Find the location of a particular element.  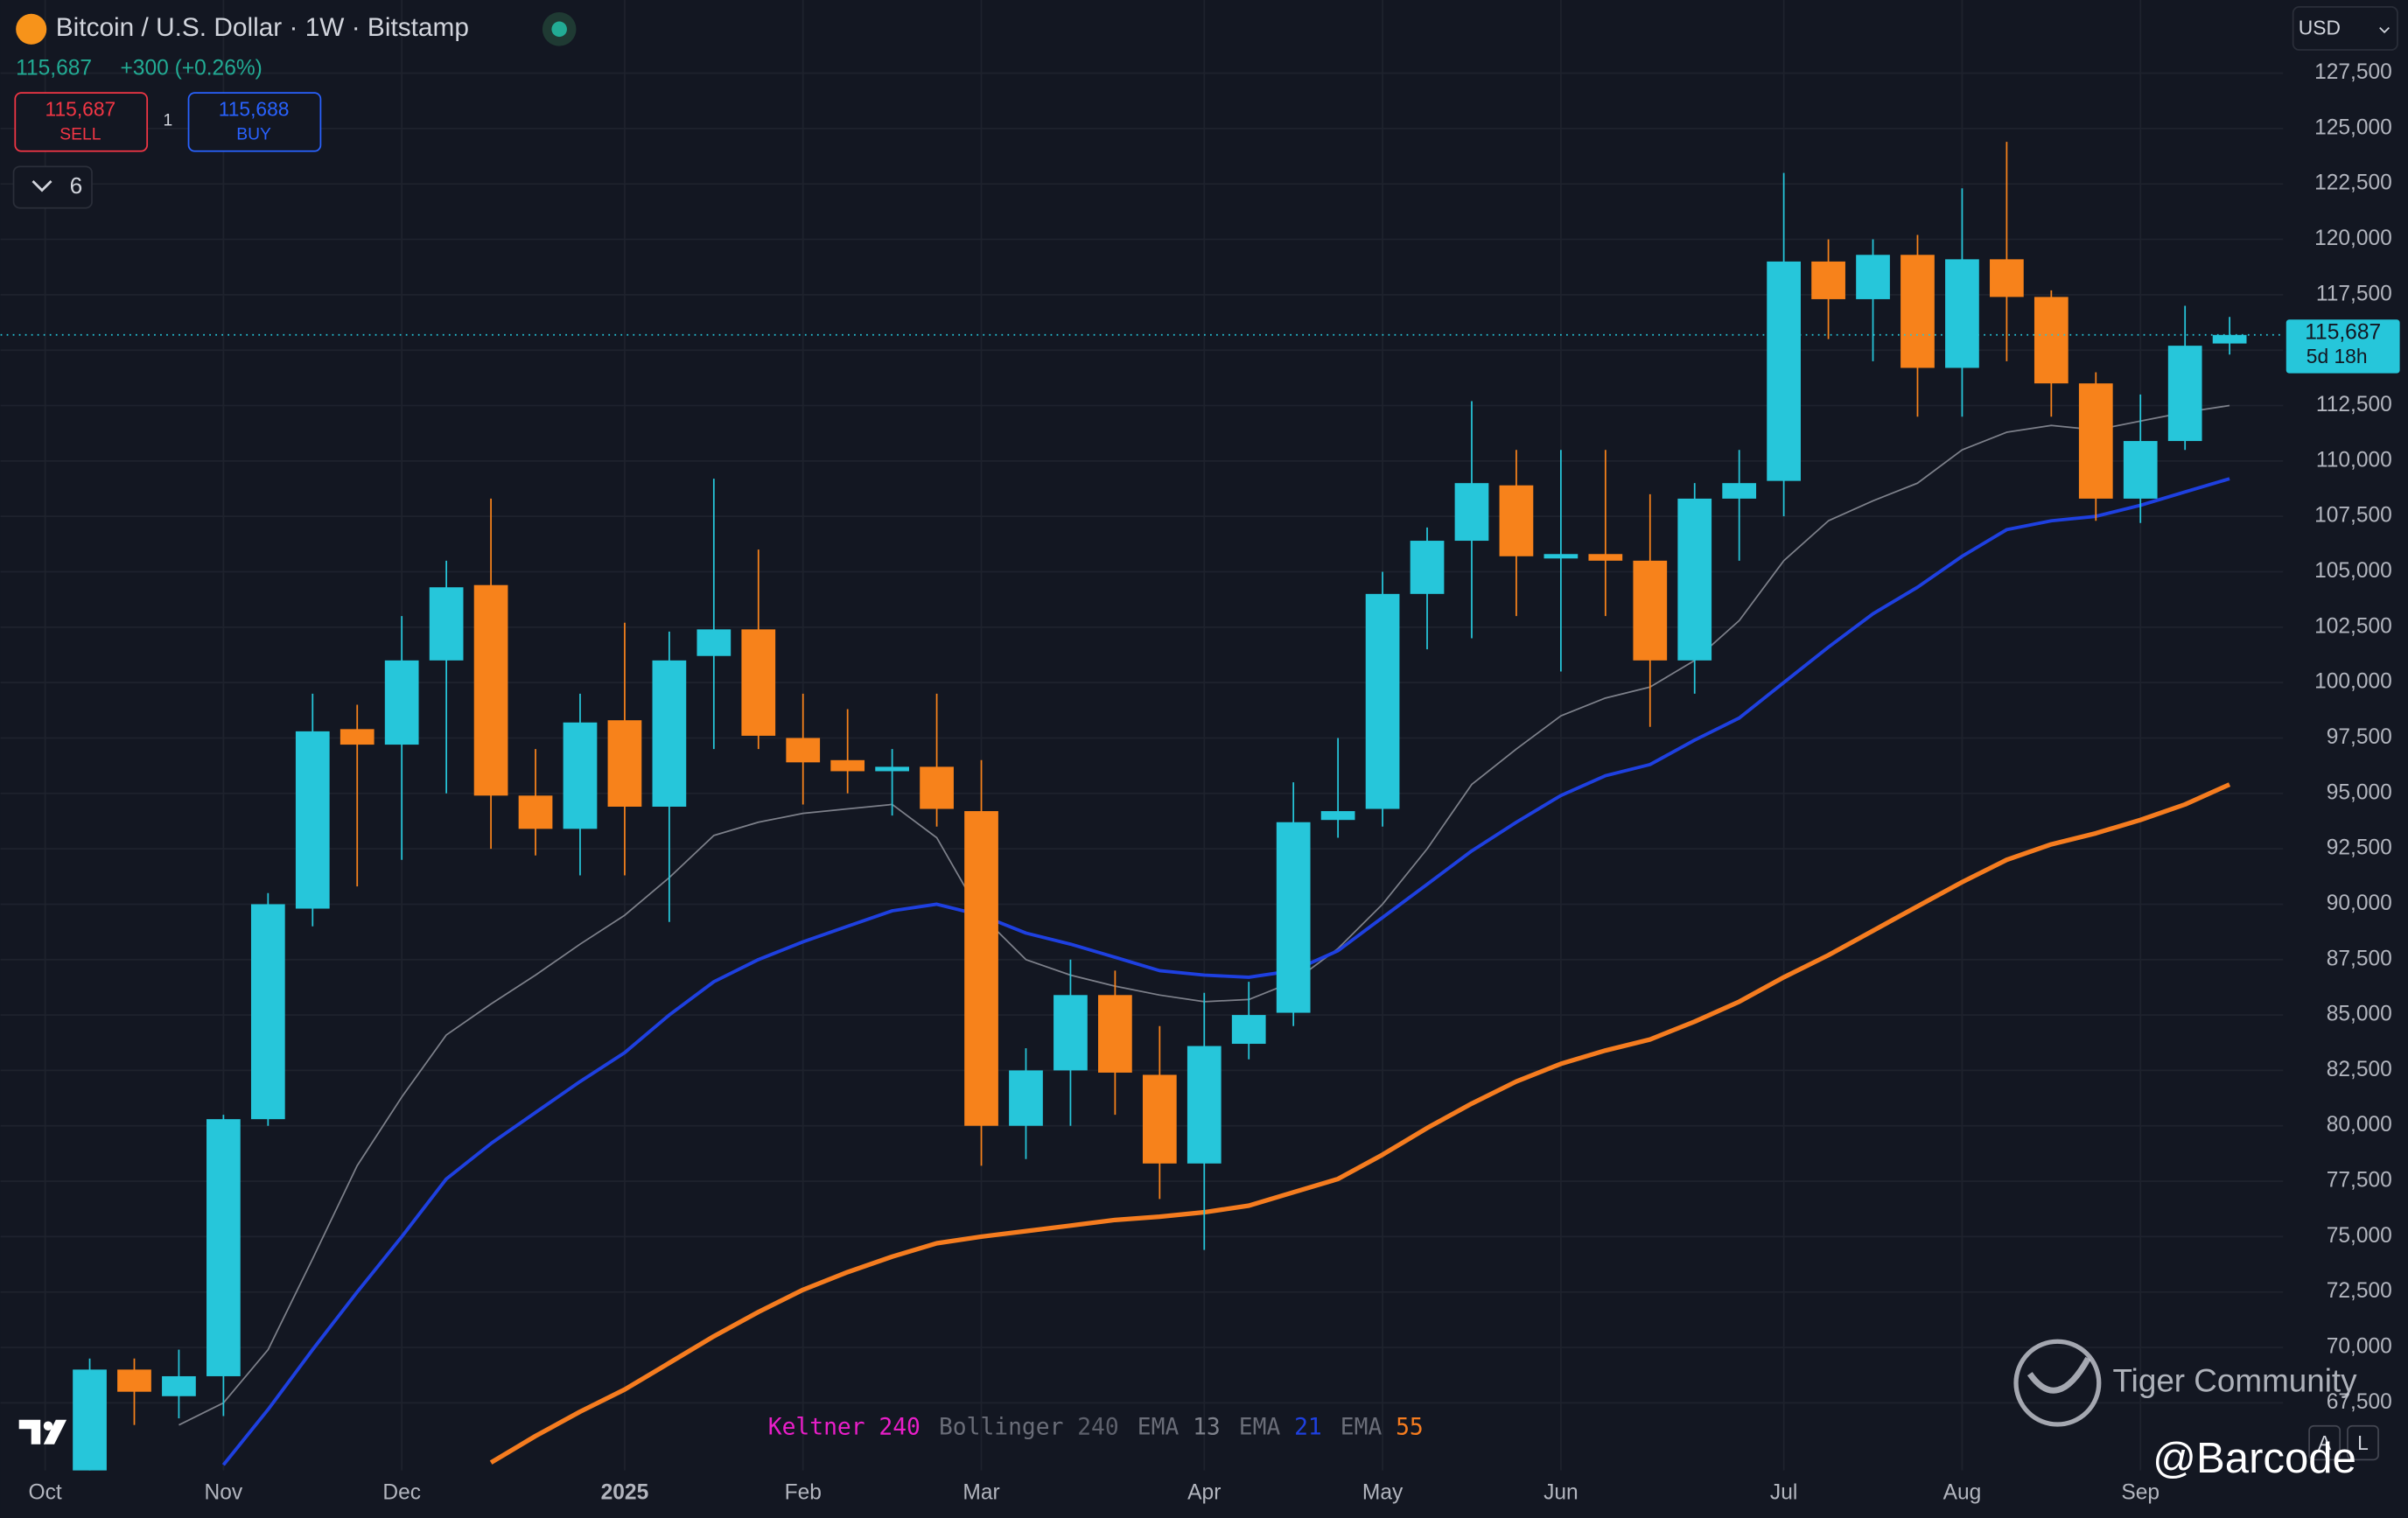

spread: 1 is located at coordinates (167, 121).